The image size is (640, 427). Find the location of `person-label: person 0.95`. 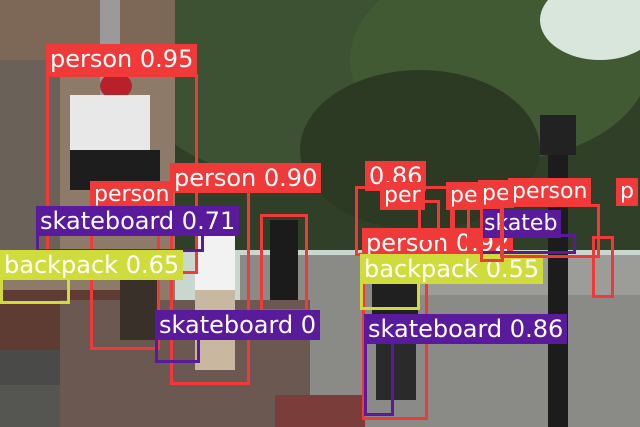

person-label: person 0.95 is located at coordinates (122, 59).